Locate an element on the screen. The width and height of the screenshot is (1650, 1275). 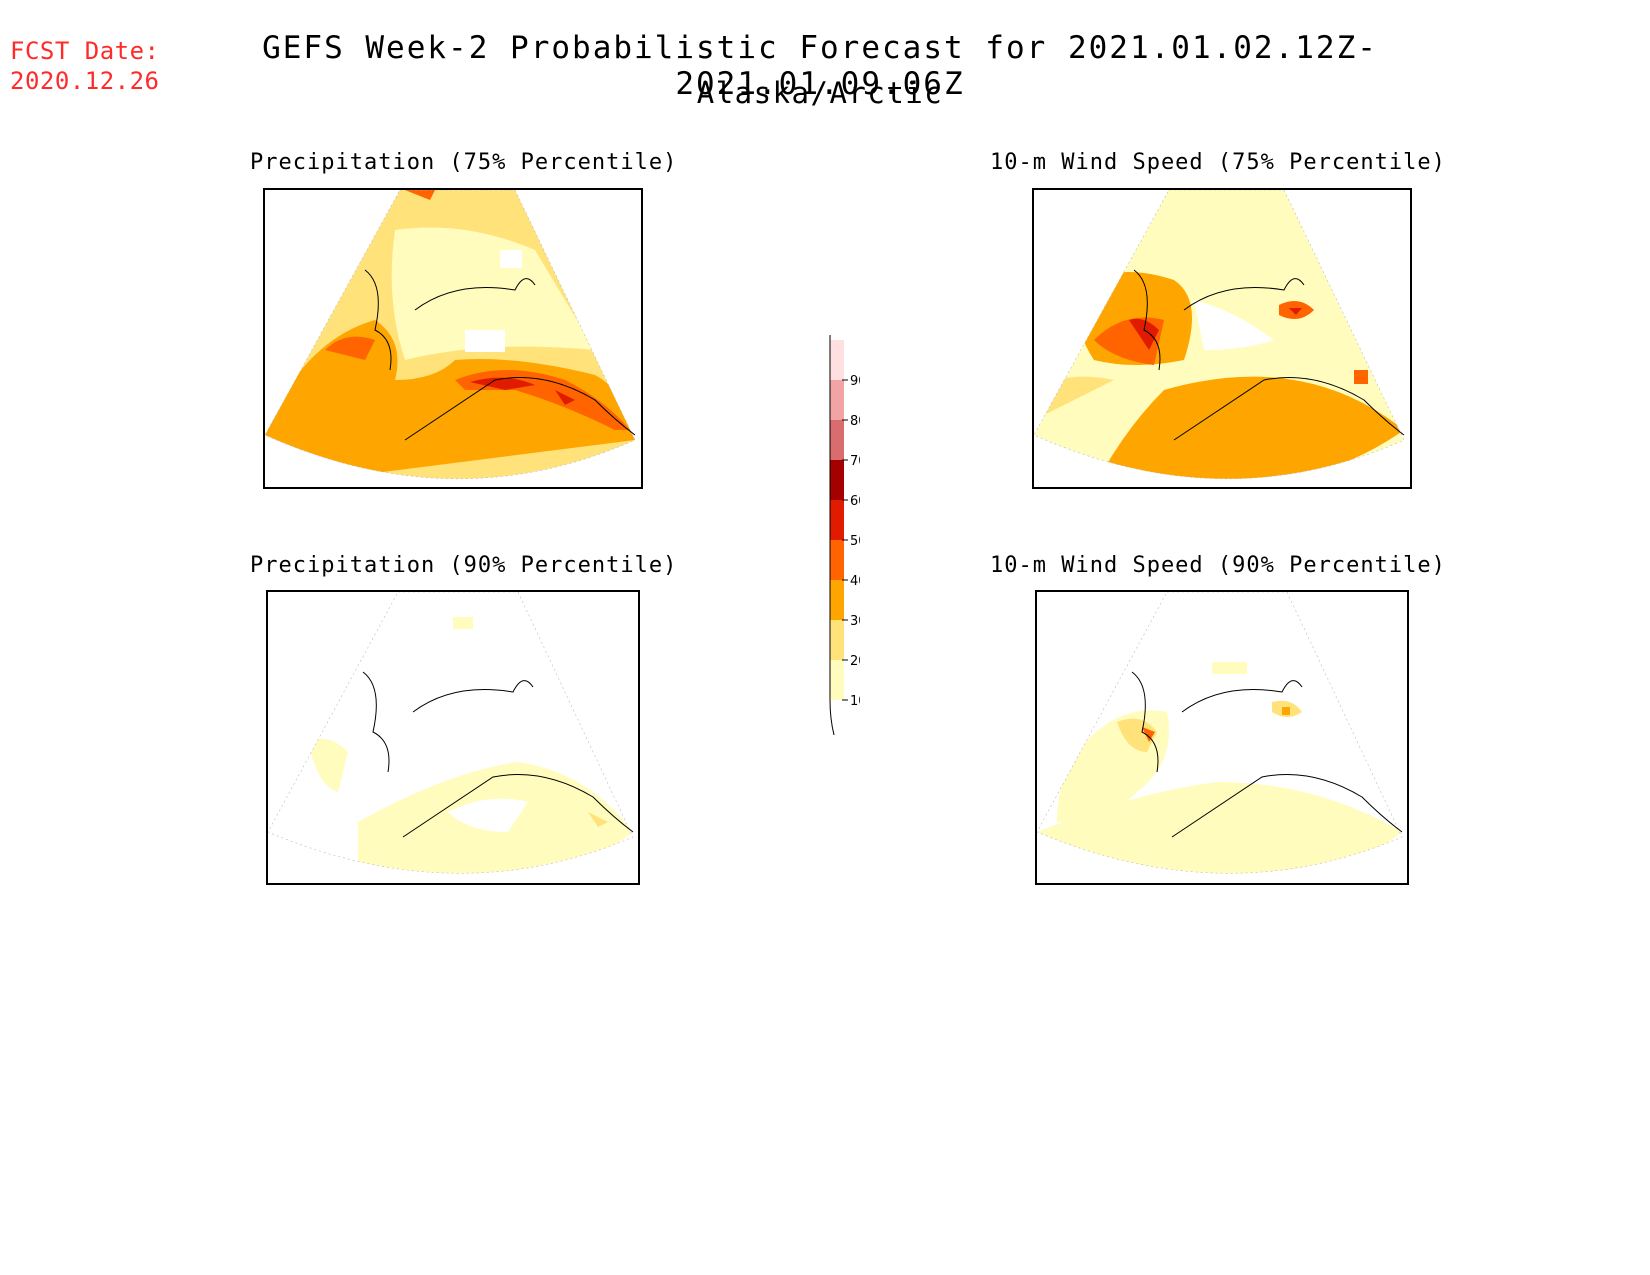
panel-title-wind-90: 10-m Wind Speed (90% Percentile) is located at coordinates (1218, 565).